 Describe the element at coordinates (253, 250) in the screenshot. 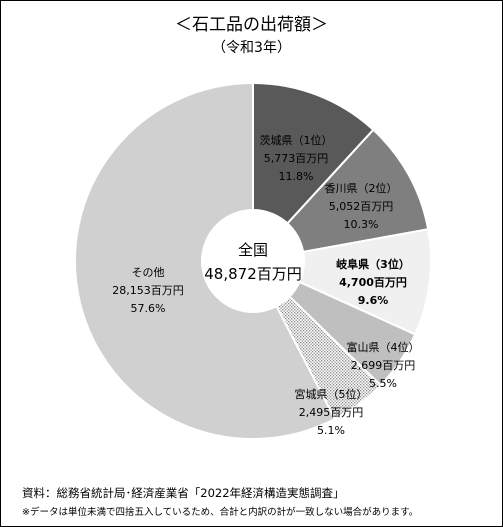

I see `center-title: 全国` at that location.